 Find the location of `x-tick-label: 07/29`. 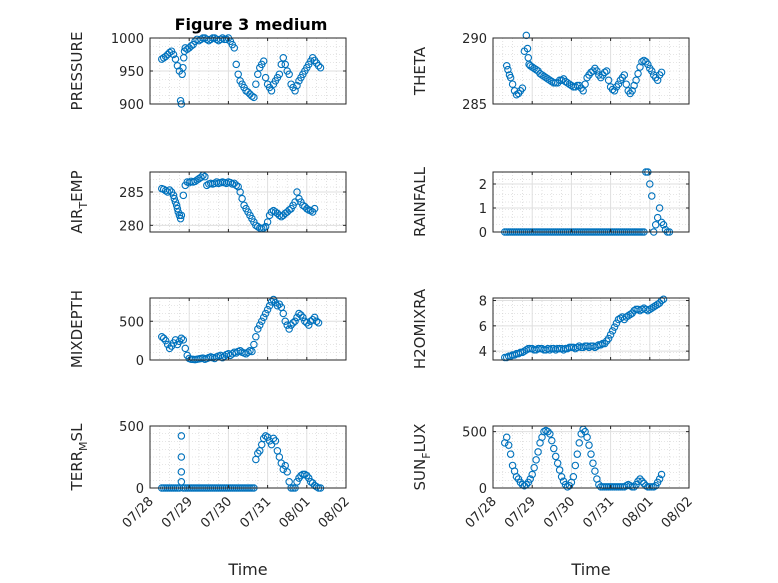

x-tick-label: 07/29 is located at coordinates (177, 512).